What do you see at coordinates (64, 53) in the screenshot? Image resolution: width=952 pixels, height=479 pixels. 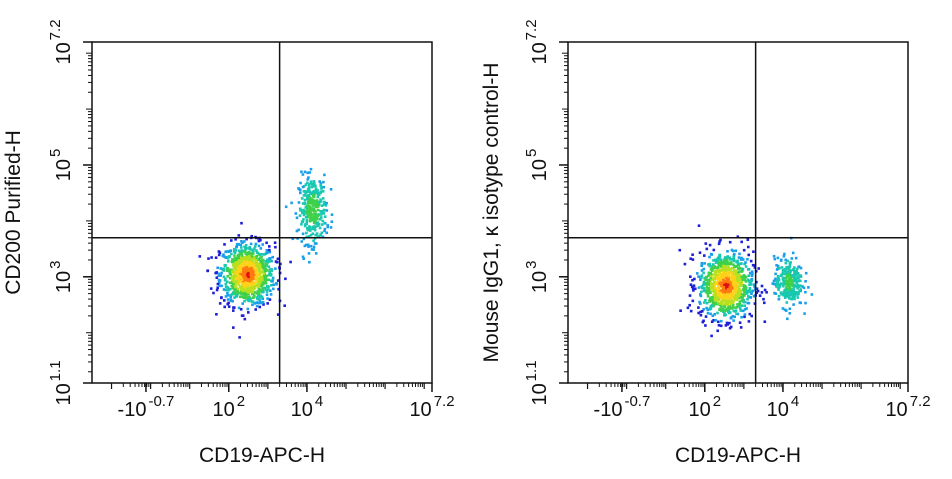 I see `y-tick-base: 10` at bounding box center [64, 53].